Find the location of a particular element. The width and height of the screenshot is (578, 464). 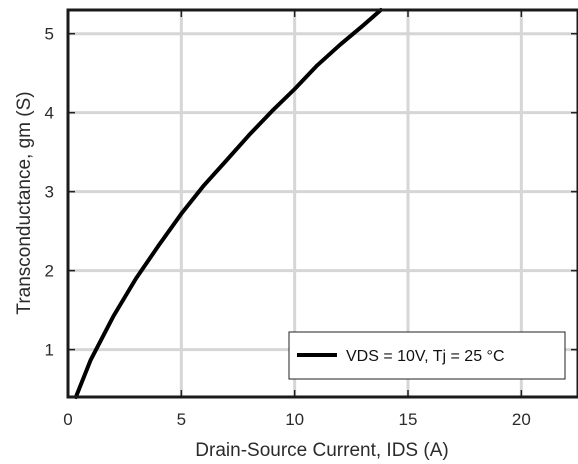

x-tick-label: 15 is located at coordinates (408, 419).